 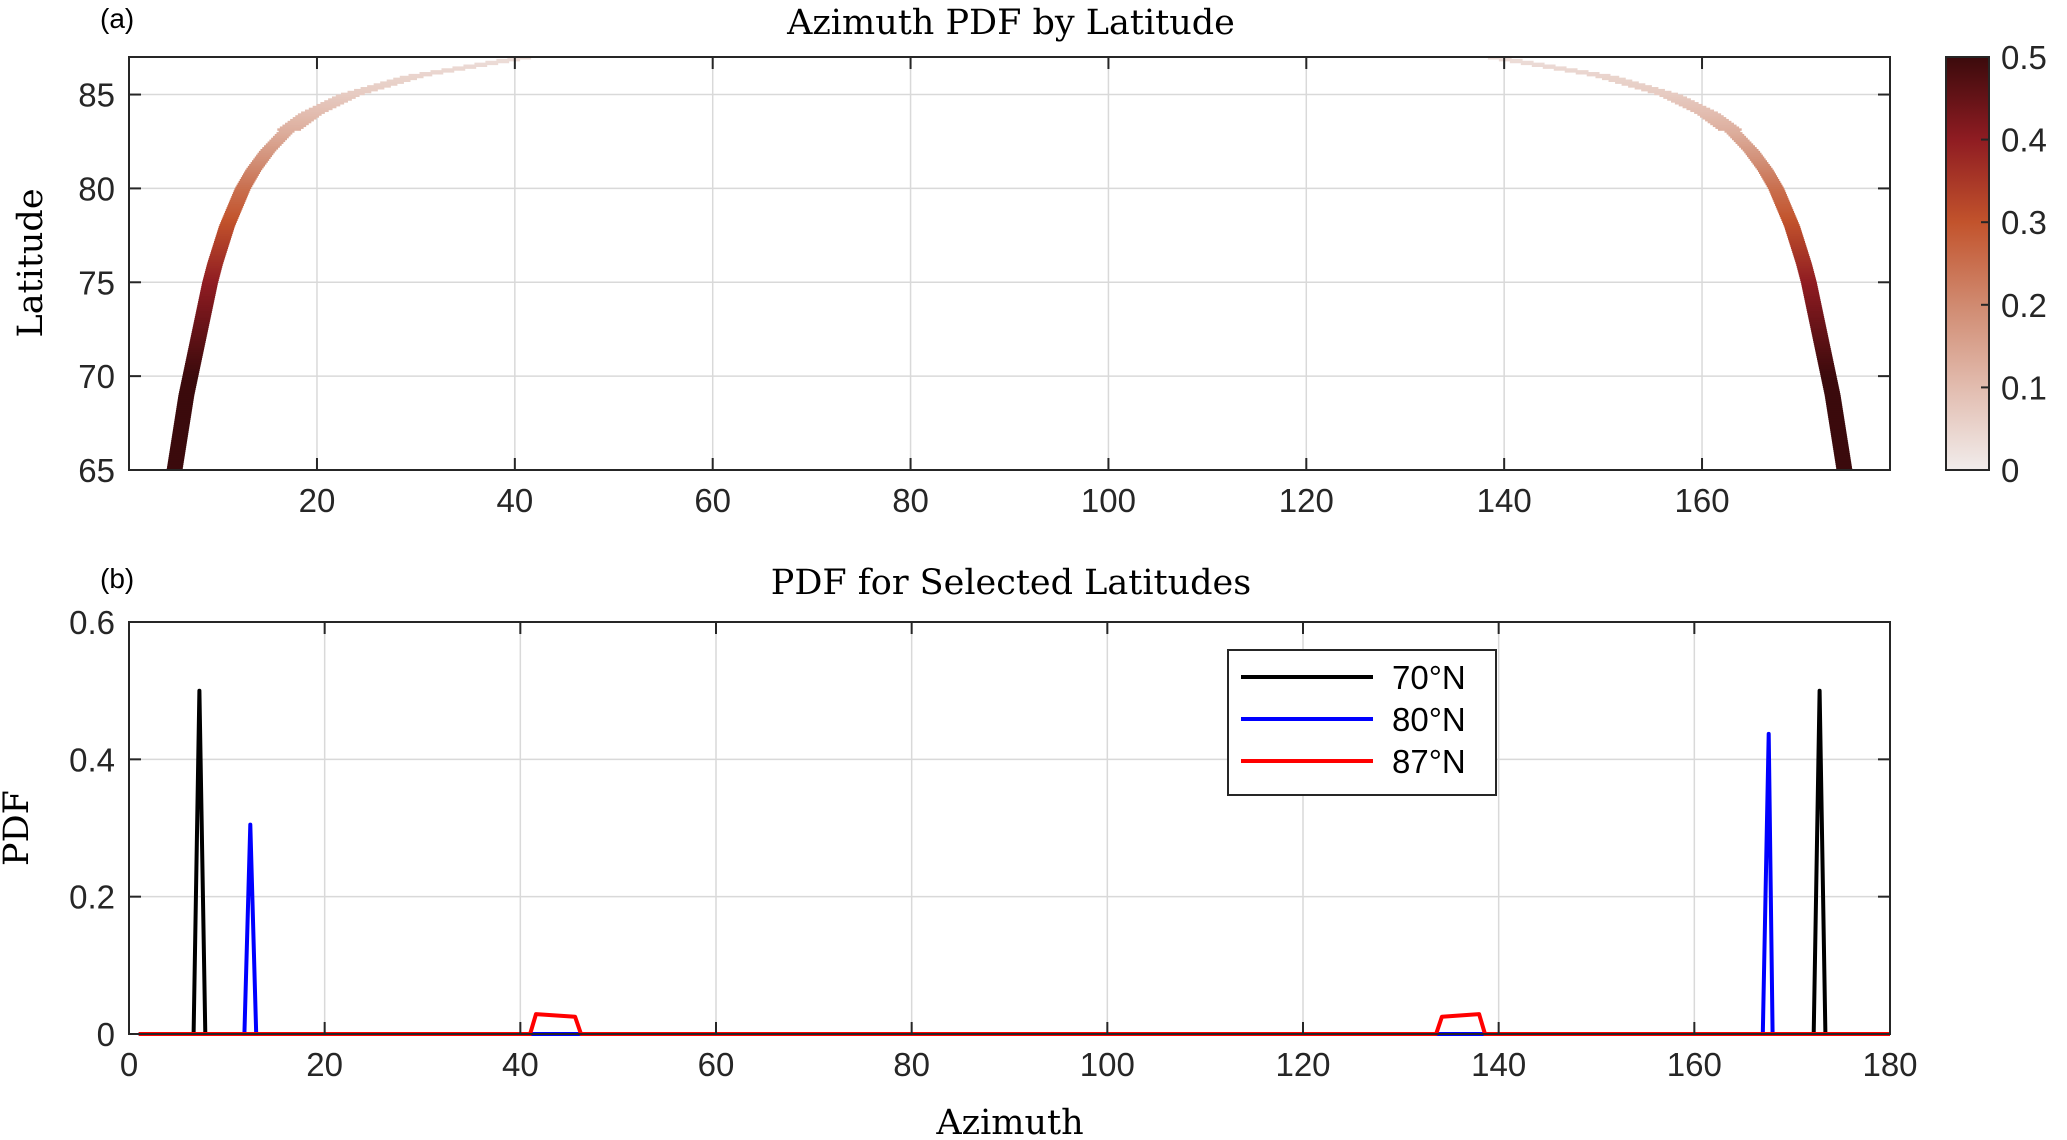 I want to click on panel-a-x-tick-label: 40, so click(x=514, y=500).